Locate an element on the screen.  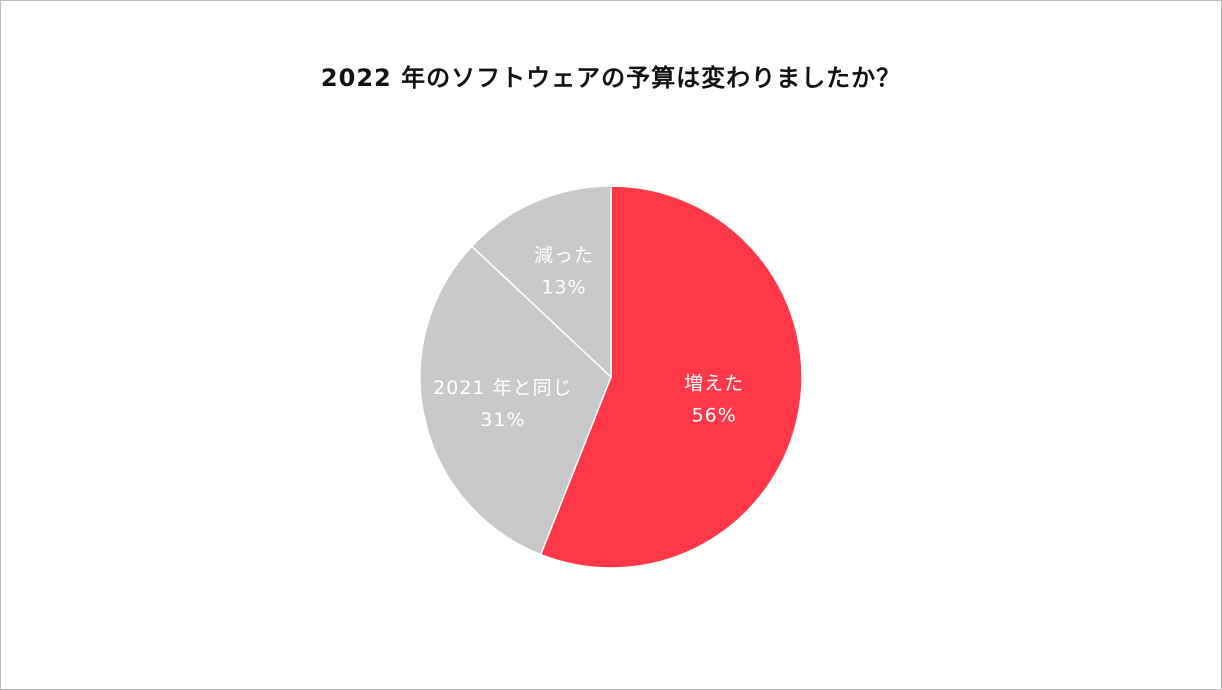
slice-value-3: 13% is located at coordinates (563, 287).